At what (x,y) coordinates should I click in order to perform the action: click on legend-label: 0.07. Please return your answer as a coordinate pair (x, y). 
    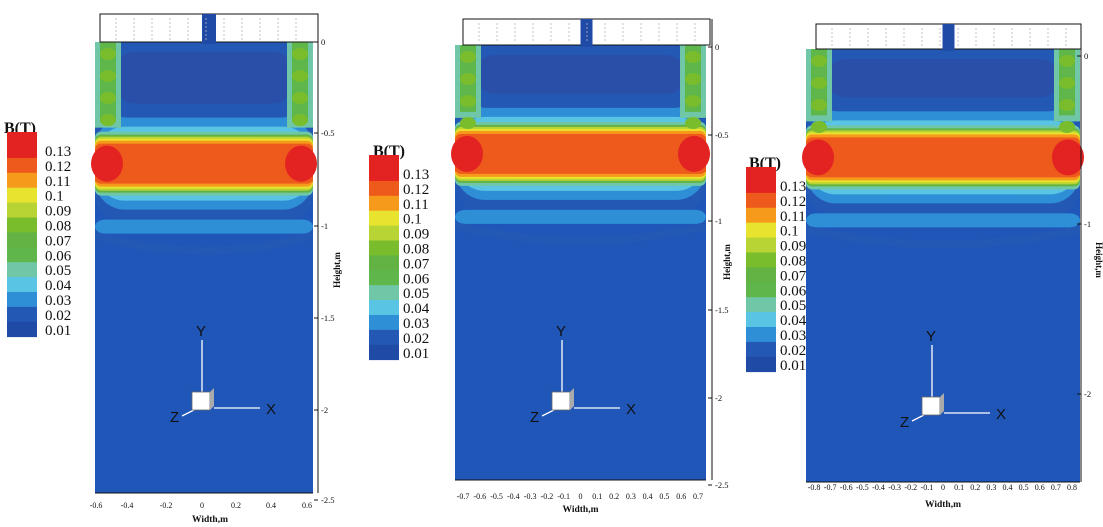
    Looking at the image, I should click on (793, 276).